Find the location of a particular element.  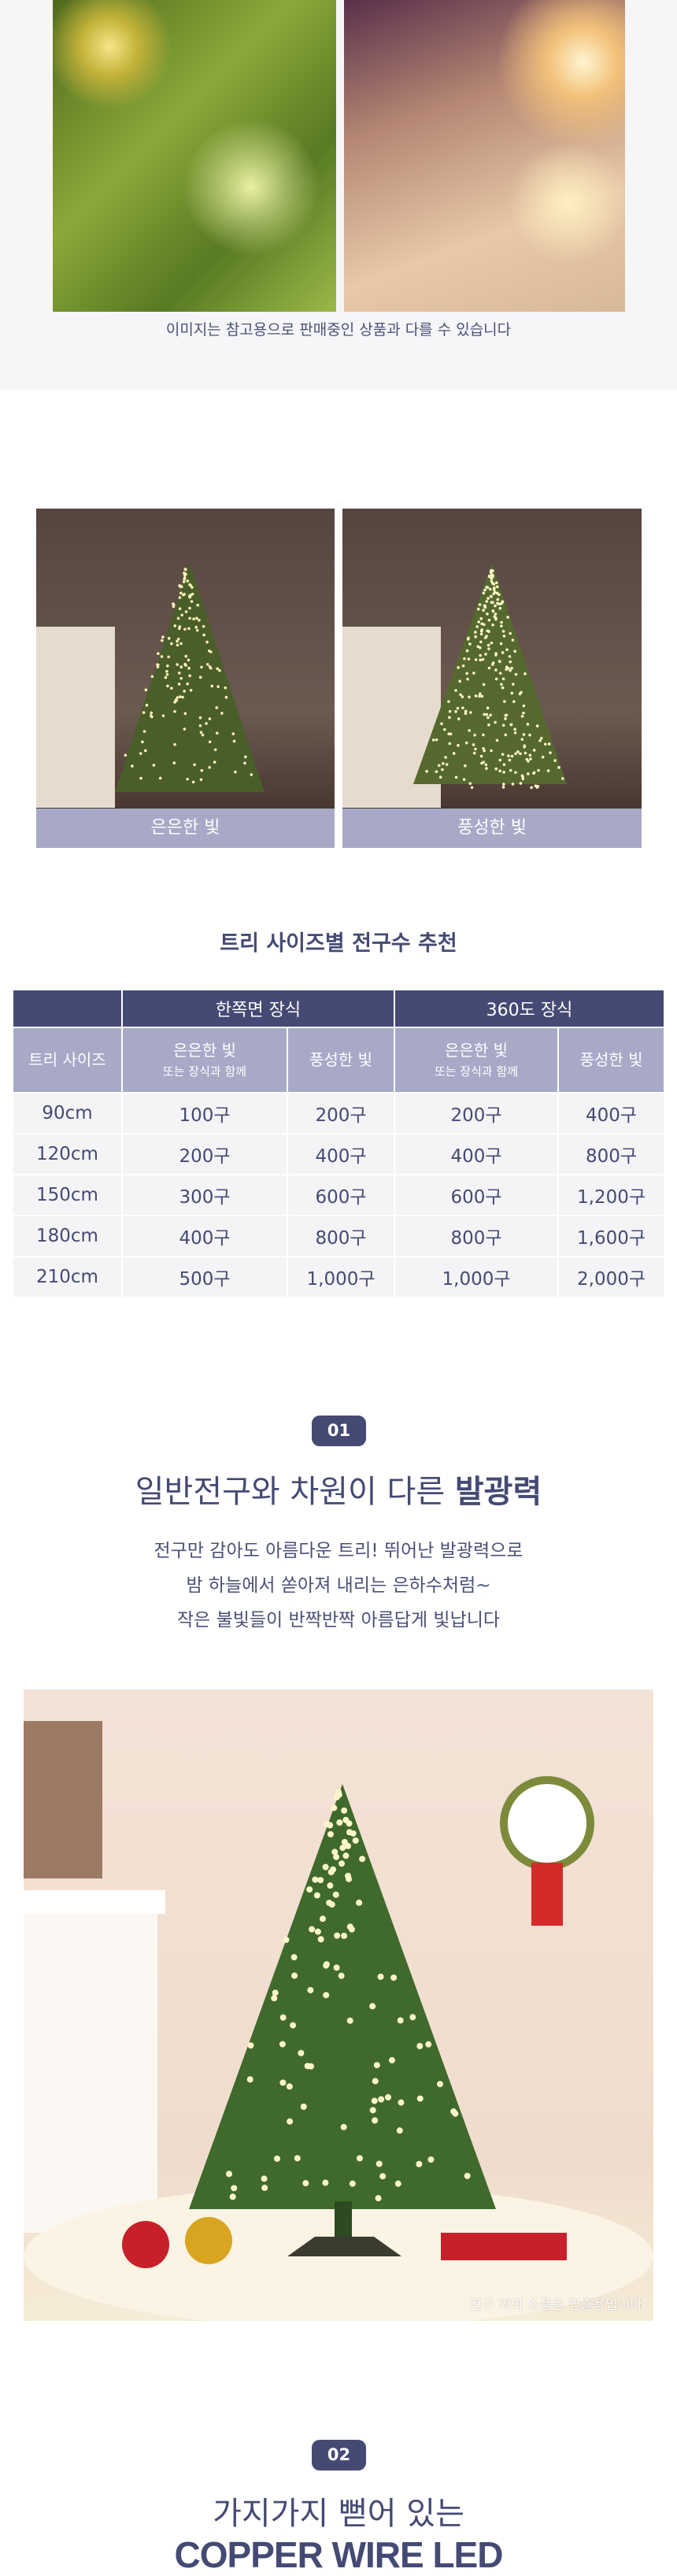

cell-all-rich: 2,000구 is located at coordinates (612, 1277).